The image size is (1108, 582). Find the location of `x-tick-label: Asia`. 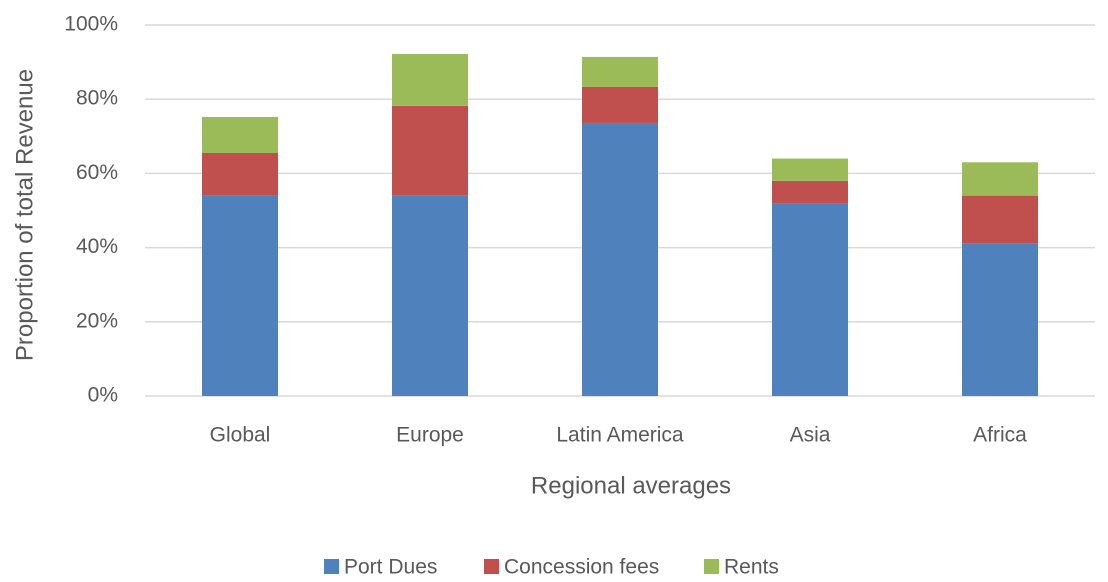

x-tick-label: Asia is located at coordinates (810, 435).